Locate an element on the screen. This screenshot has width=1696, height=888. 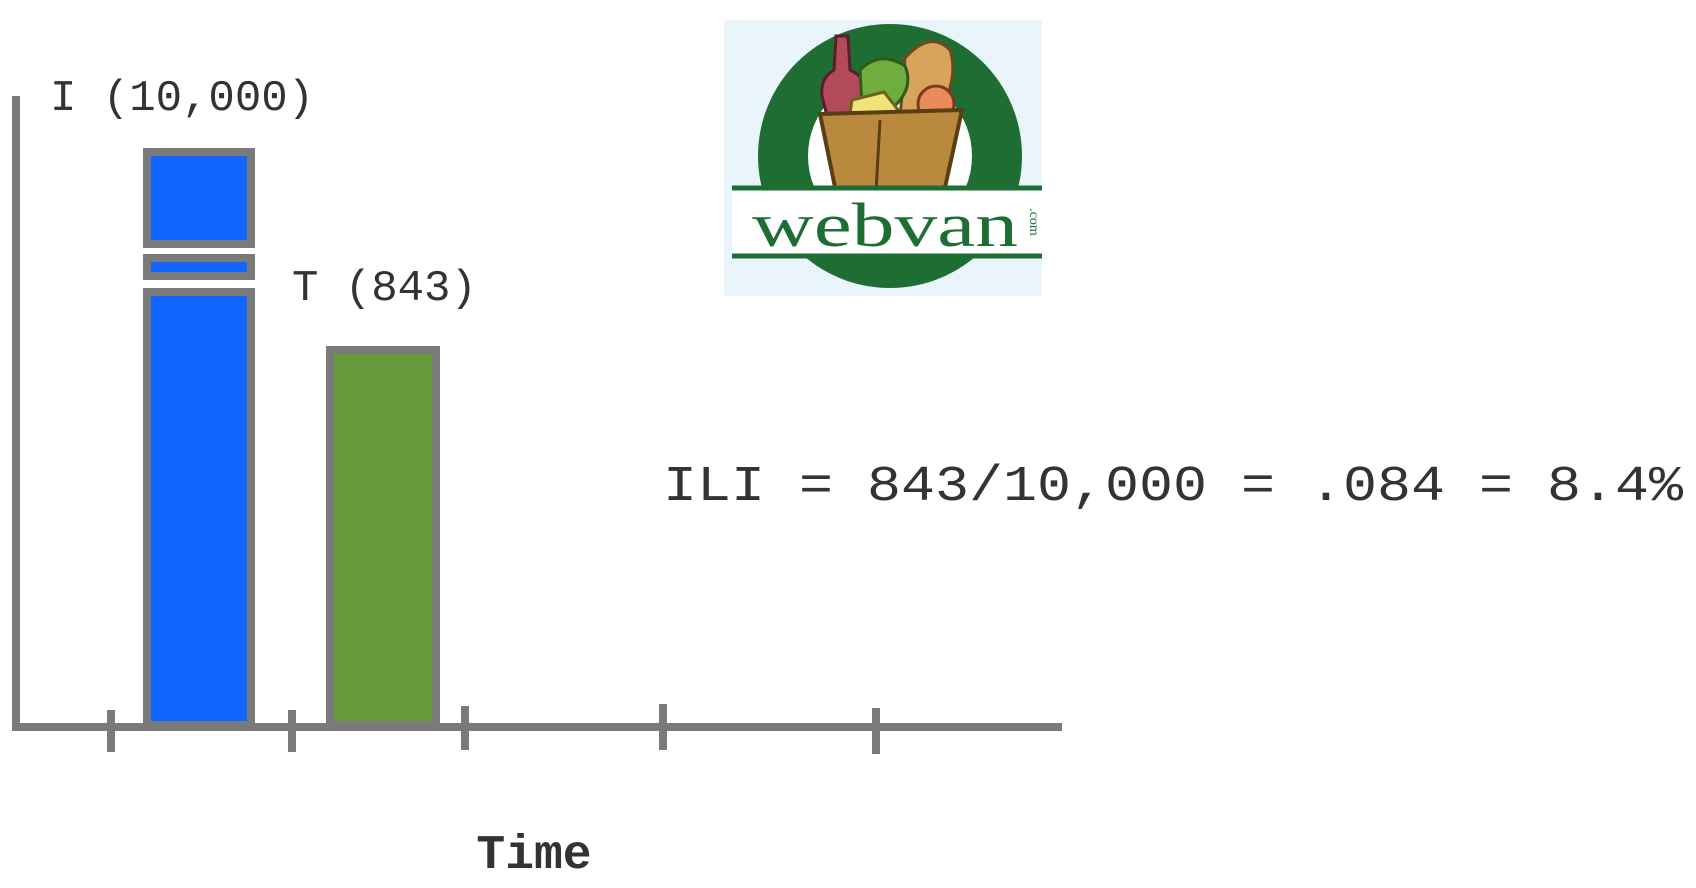
ili-formula: ILI = 843/10,000 = .084 = 8.4% is located at coordinates (1173, 487).